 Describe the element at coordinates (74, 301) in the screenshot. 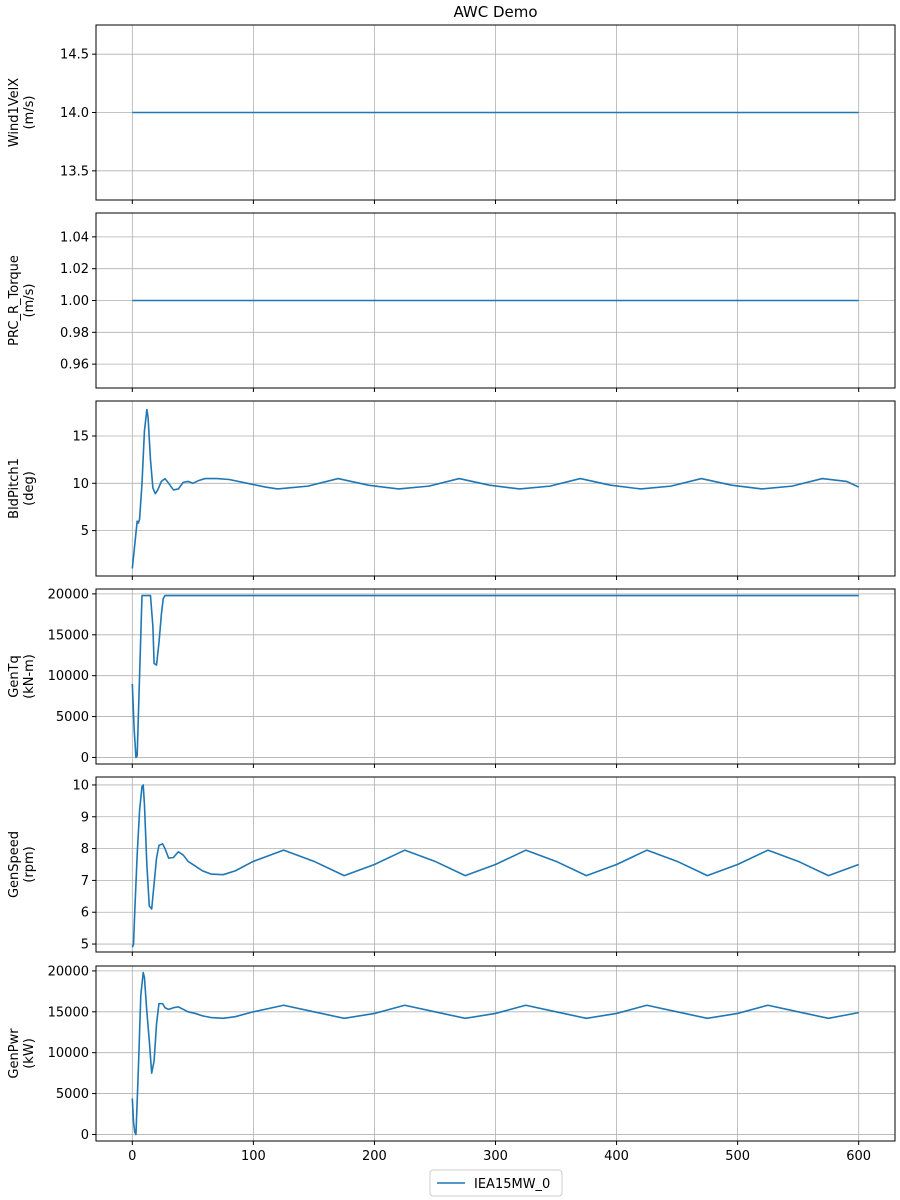

I see `y-tick-label: 1.00` at that location.